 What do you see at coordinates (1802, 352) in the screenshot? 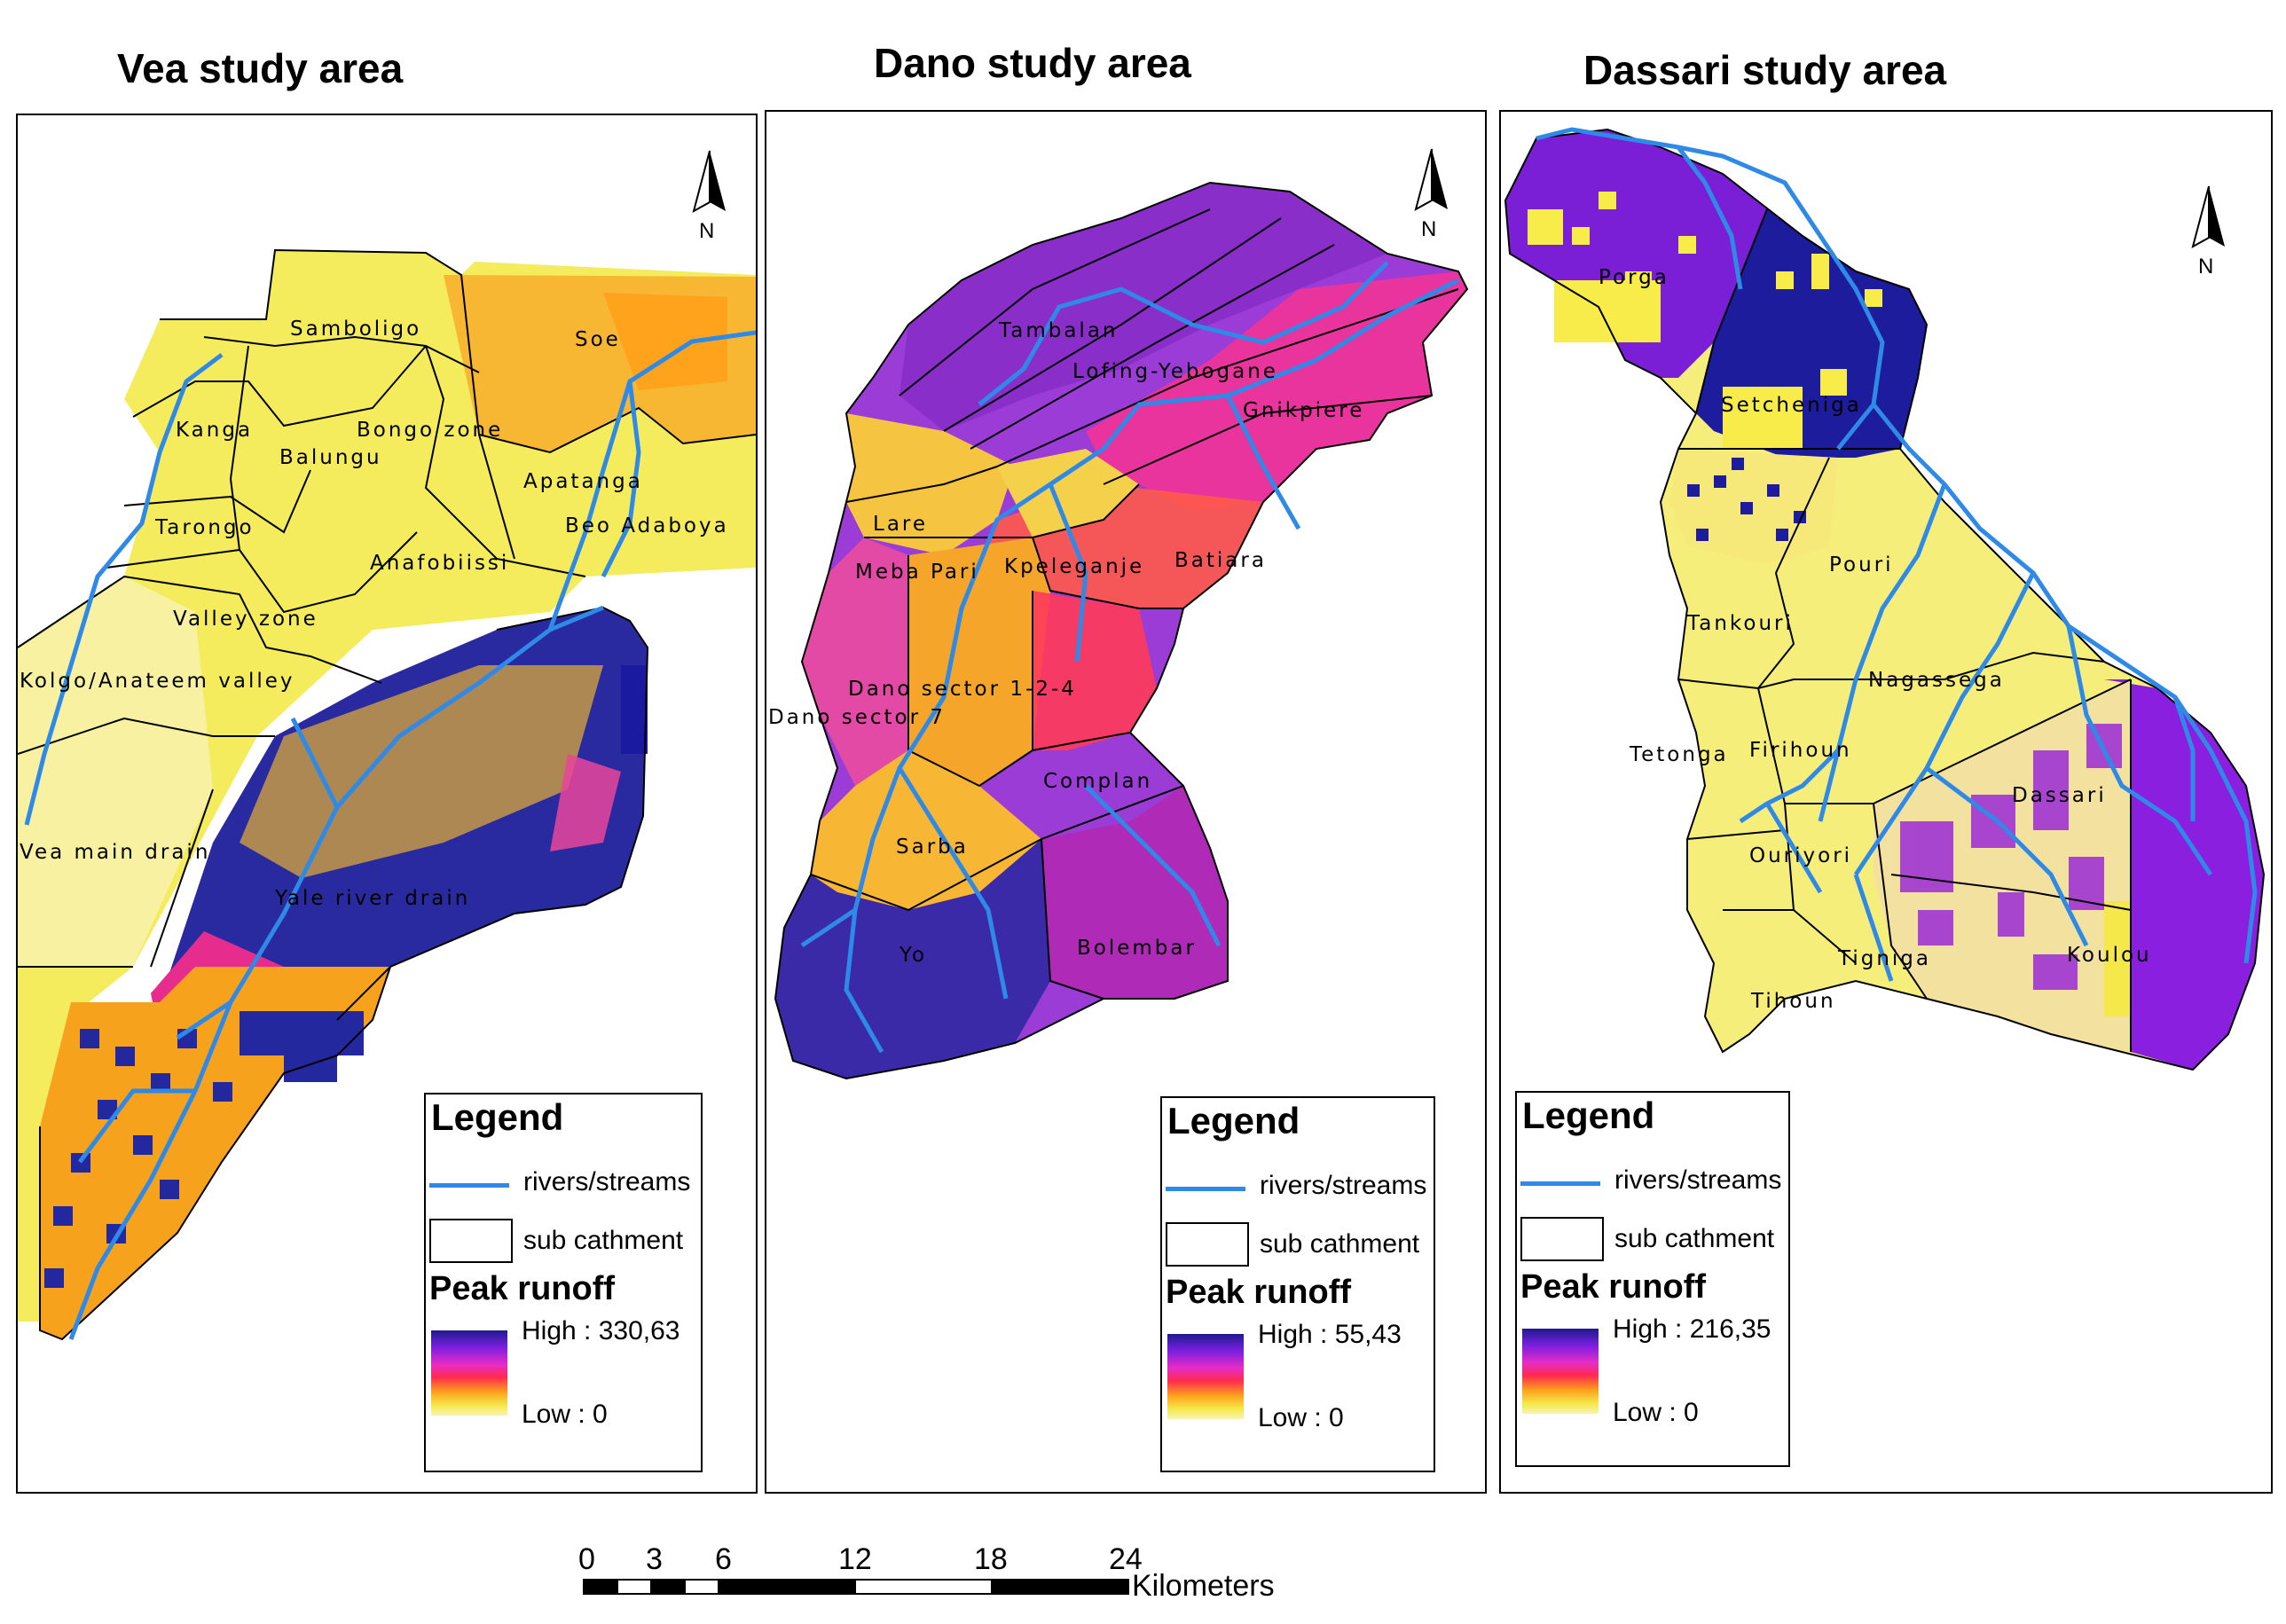
I see `dassari-setcheniga-yellow-cells` at bounding box center [1802, 352].